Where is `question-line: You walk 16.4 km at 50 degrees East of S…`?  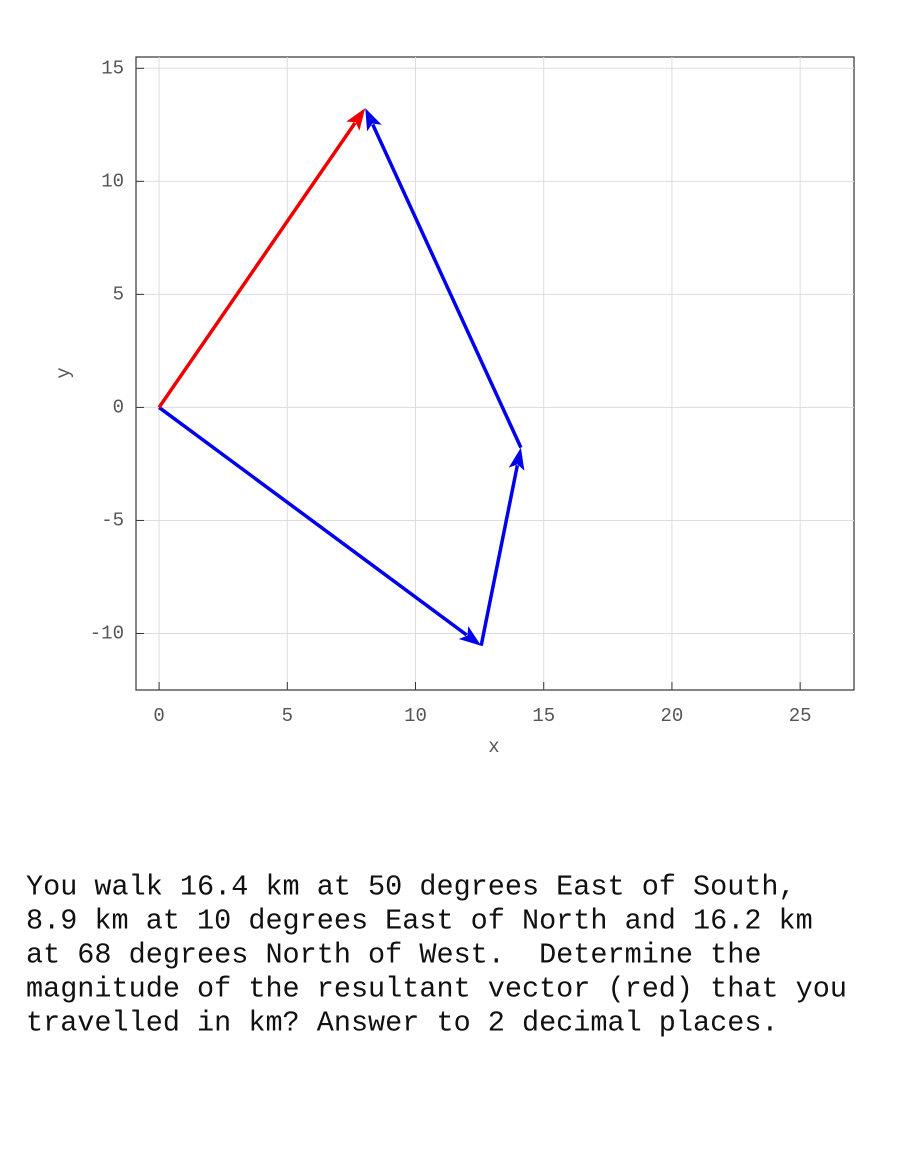
question-line: You walk 16.4 km at 50 degrees East of S… is located at coordinates (411, 887).